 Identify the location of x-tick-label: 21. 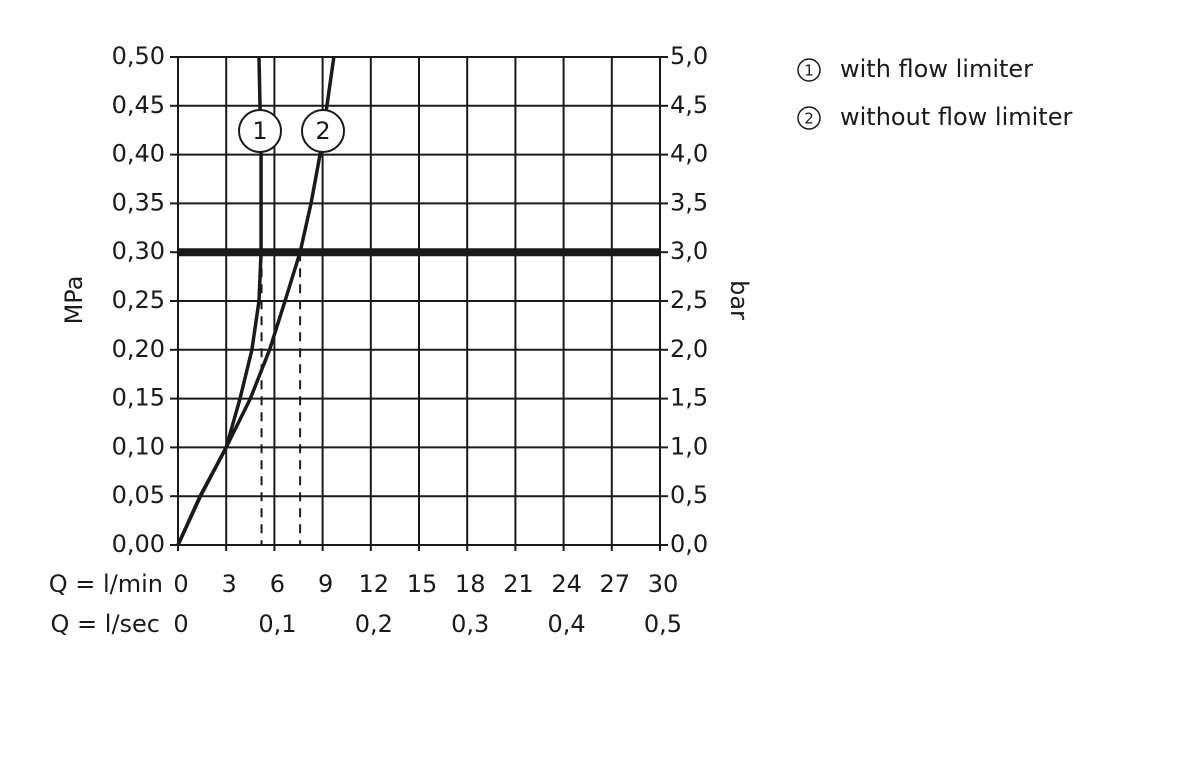
(518, 584).